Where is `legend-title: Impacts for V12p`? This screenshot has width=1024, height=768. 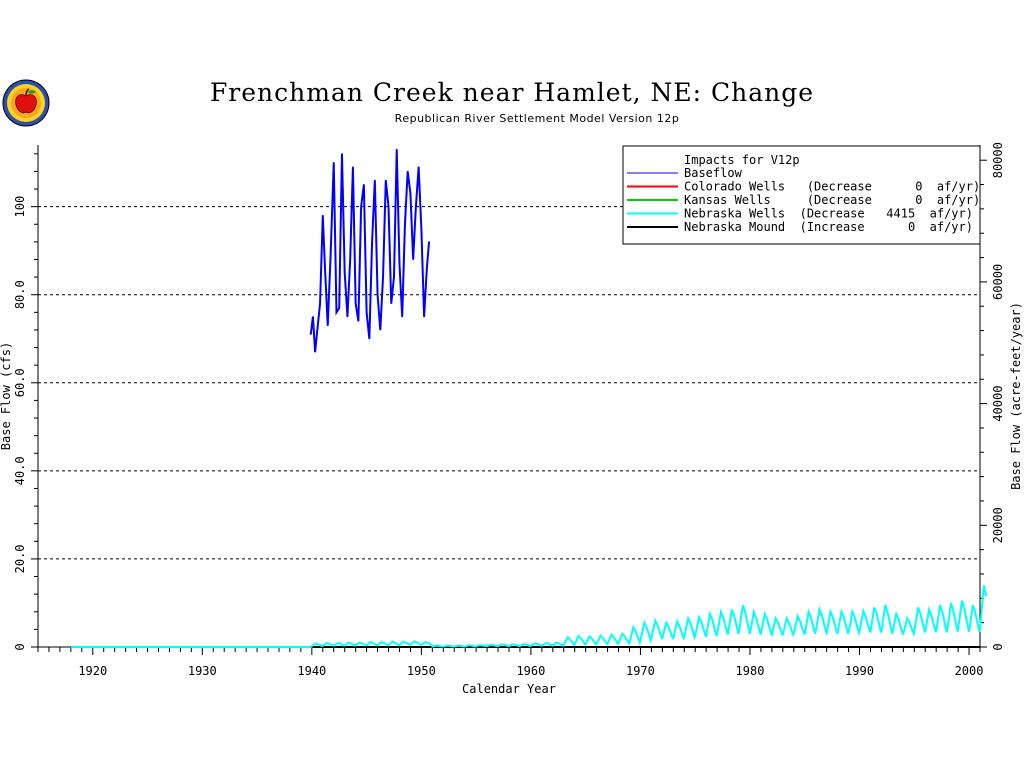 legend-title: Impacts for V12p is located at coordinates (742, 160).